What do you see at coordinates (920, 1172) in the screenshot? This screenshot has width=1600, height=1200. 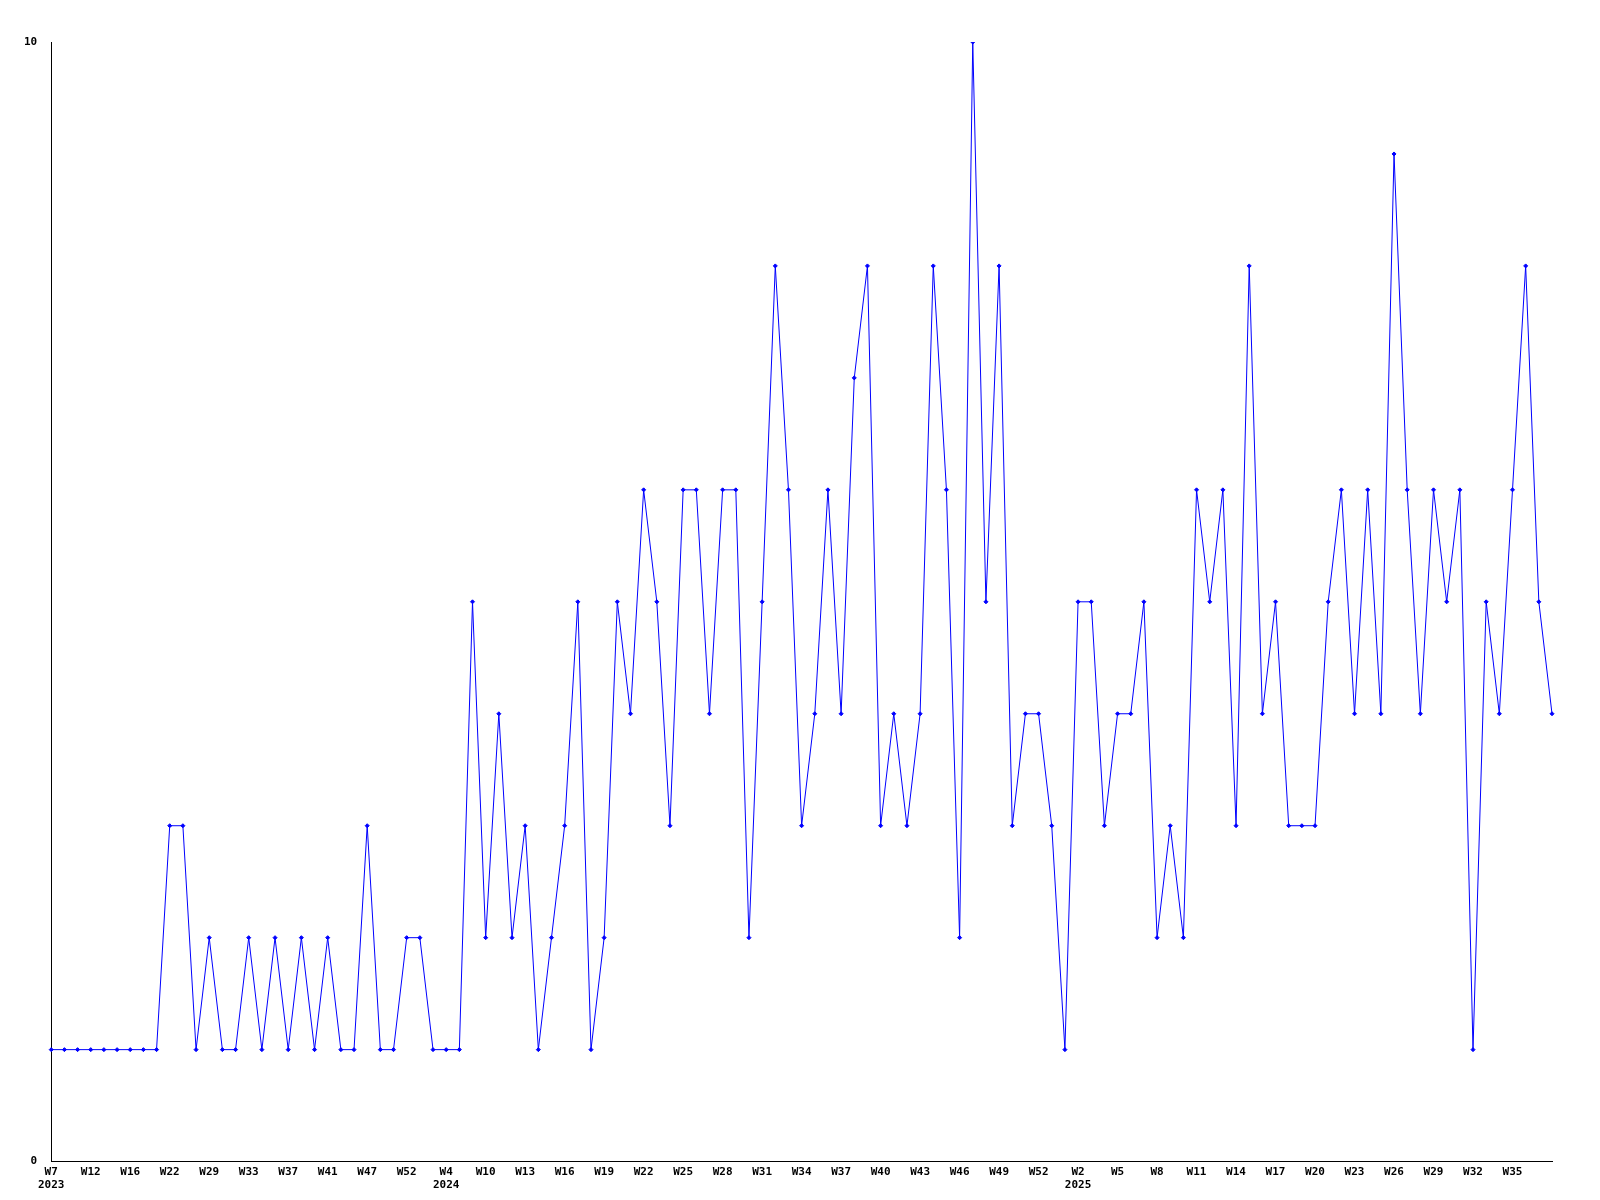 I see `x-tick-label: W43` at bounding box center [920, 1172].